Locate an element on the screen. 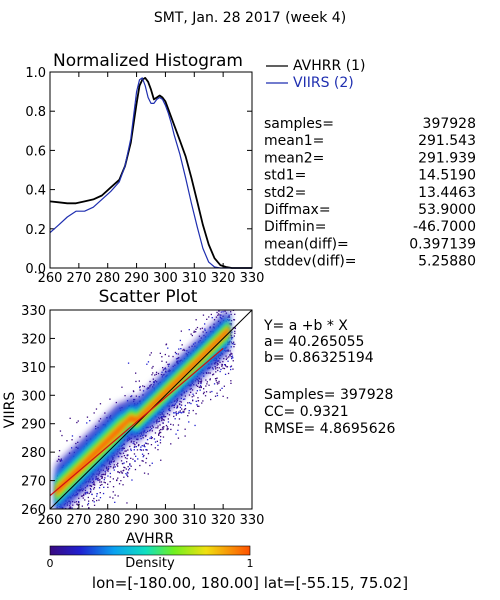  stat-value: 53.9000 is located at coordinates (447, 210).